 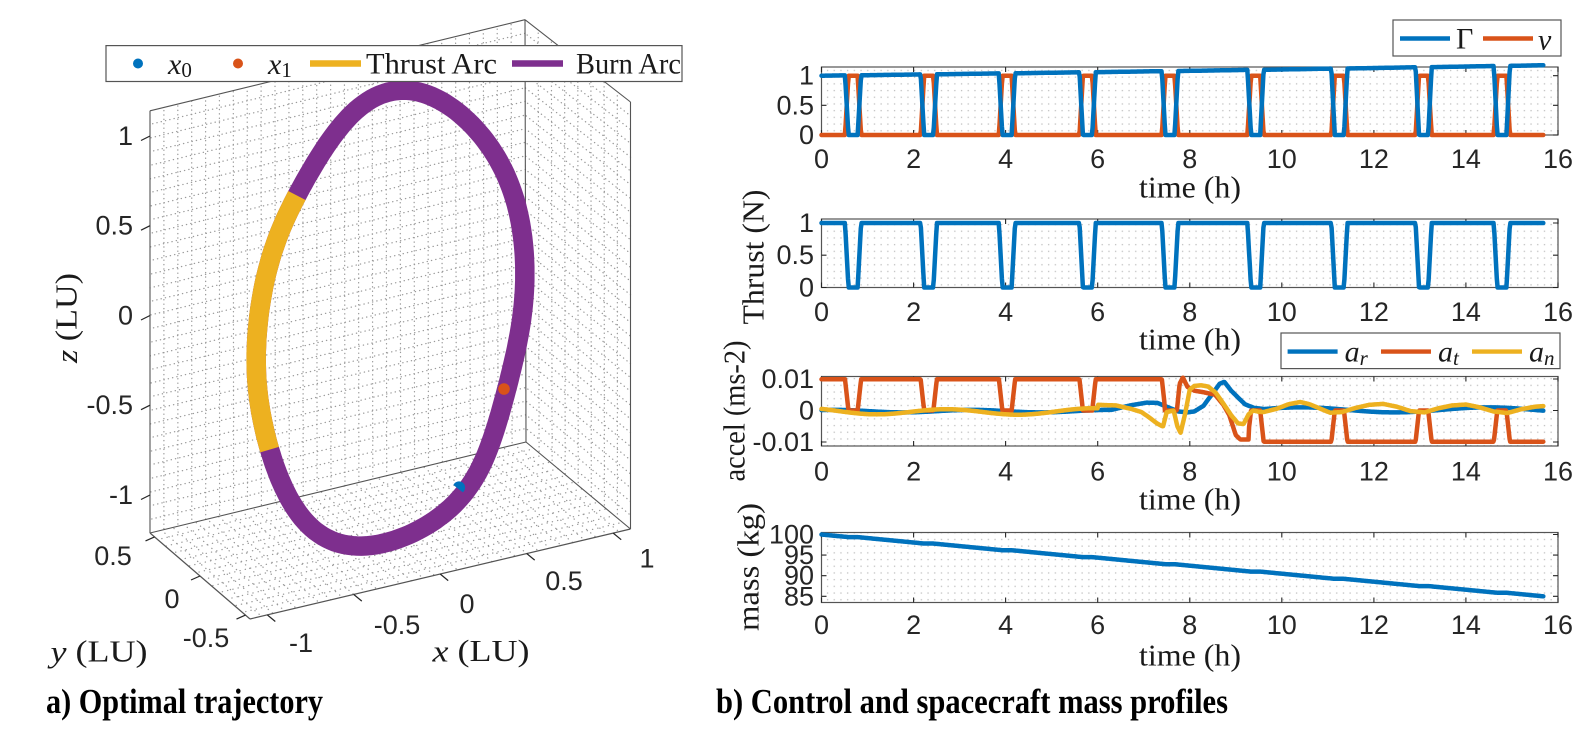 What do you see at coordinates (972, 701) in the screenshot?
I see `svg-text:b) Control and spacecraft mass: b) Control and spacecraft mass profiles` at bounding box center [972, 701].